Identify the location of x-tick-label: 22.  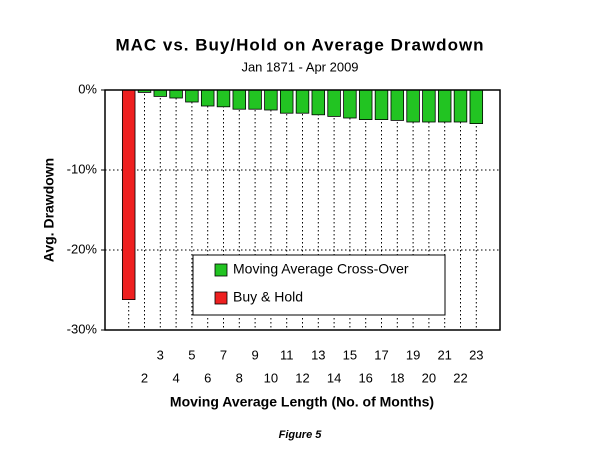
(460, 377).